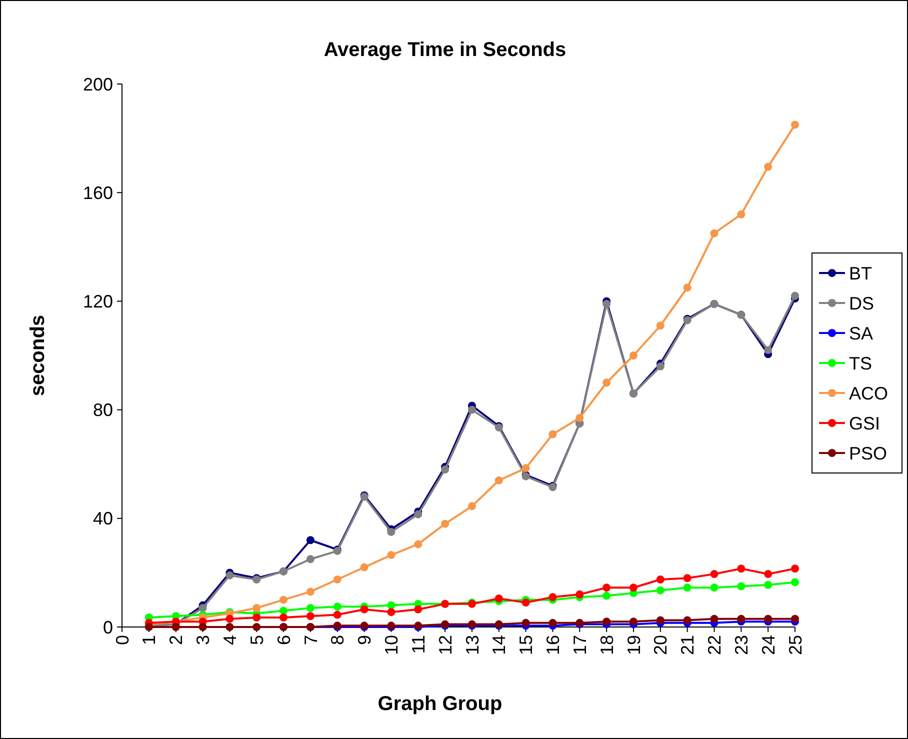  What do you see at coordinates (499, 645) in the screenshot?
I see `x-tick-label: 14` at bounding box center [499, 645].